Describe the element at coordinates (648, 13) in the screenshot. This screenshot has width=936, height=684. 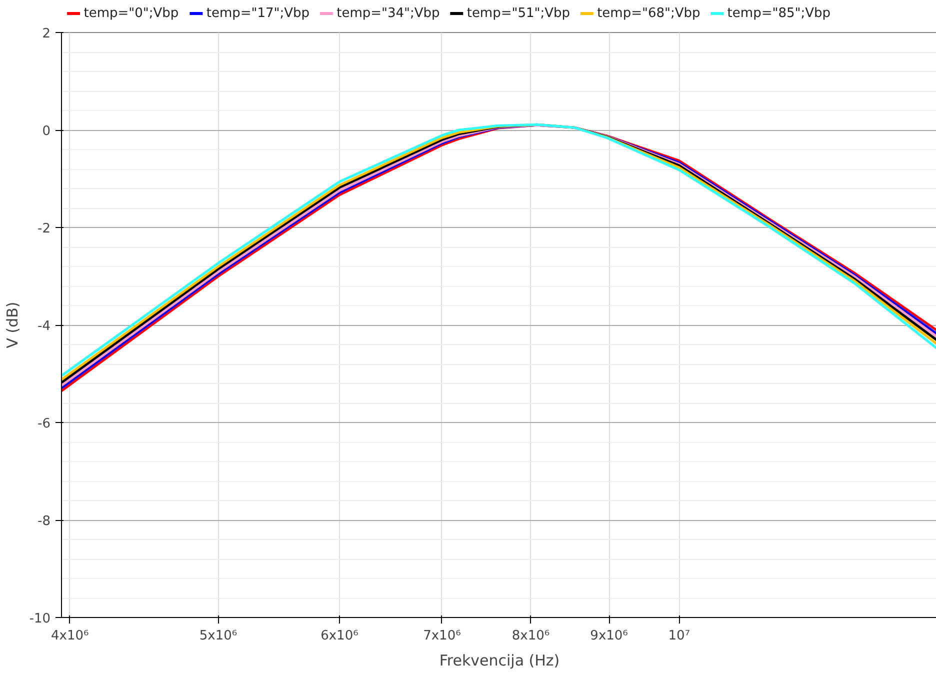
I see `legend-label: temp="68";Vbp` at that location.